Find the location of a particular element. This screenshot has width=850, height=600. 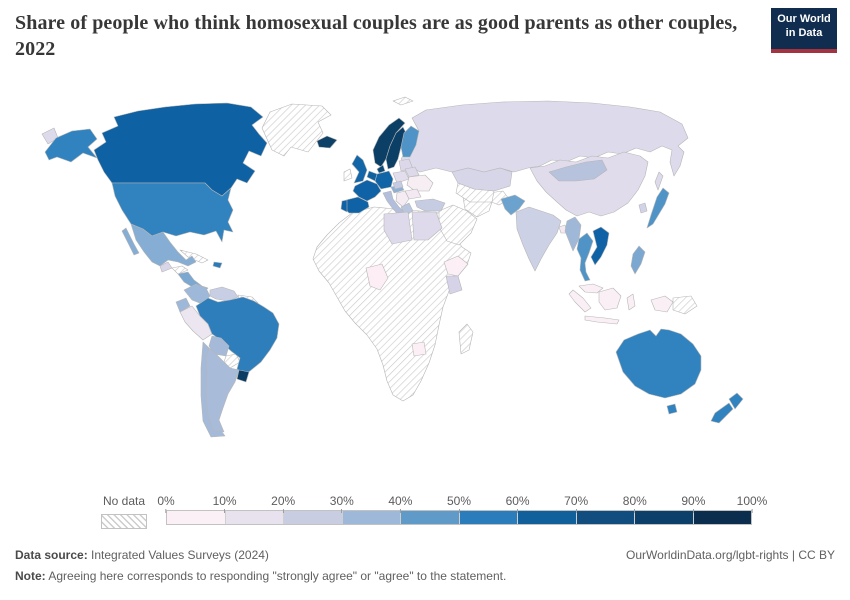

country-united-states is located at coordinates (172, 212).